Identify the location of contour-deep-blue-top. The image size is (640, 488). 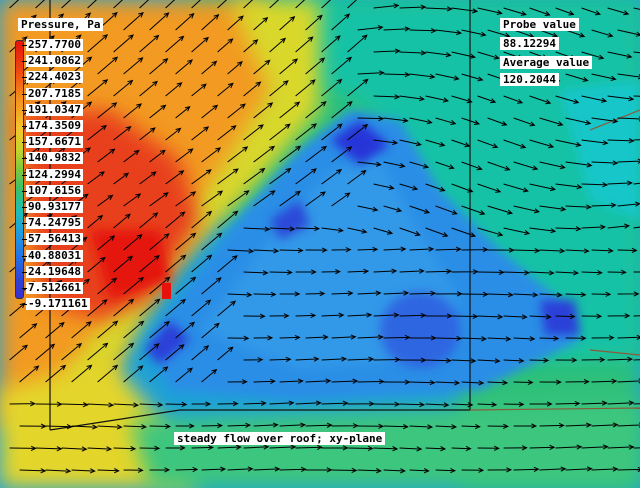
(360, 142).